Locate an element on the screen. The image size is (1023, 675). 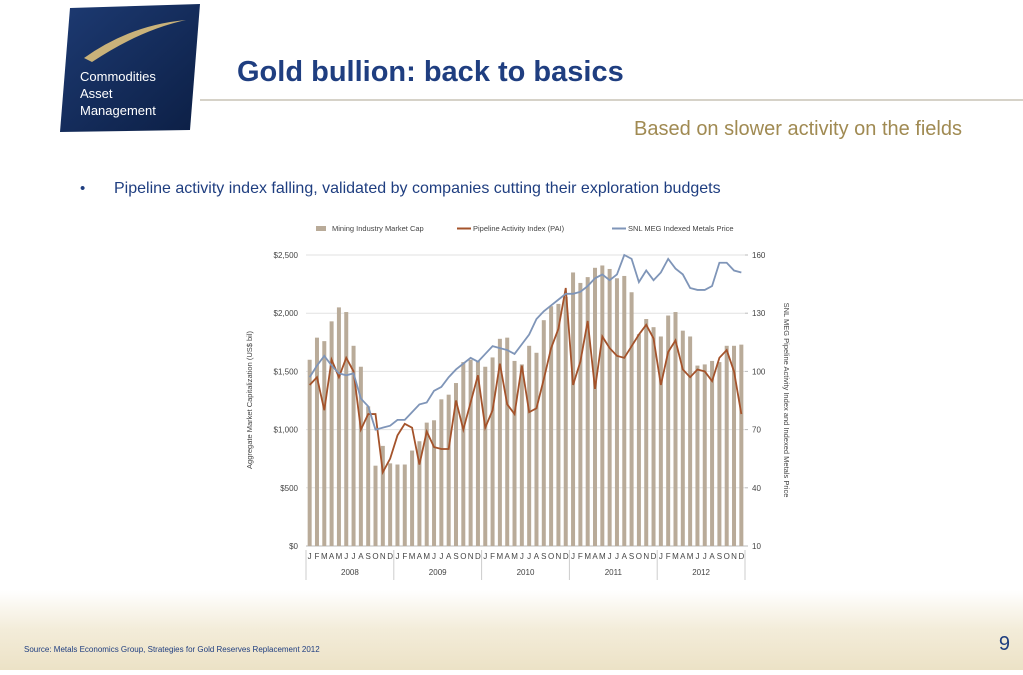
y-tick-label: $1,500 is located at coordinates (286, 371).